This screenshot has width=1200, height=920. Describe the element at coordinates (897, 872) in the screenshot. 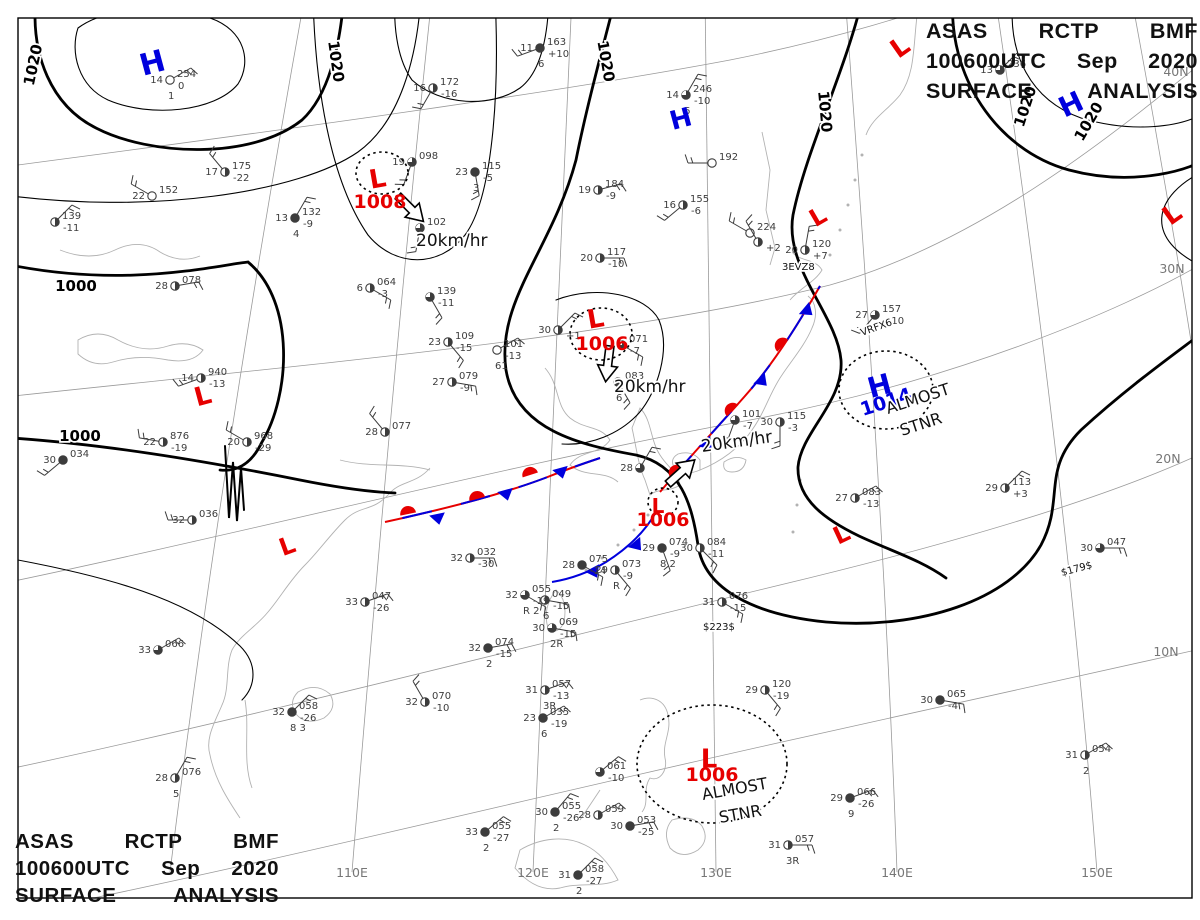

I see `longitude-label: 140E` at that location.